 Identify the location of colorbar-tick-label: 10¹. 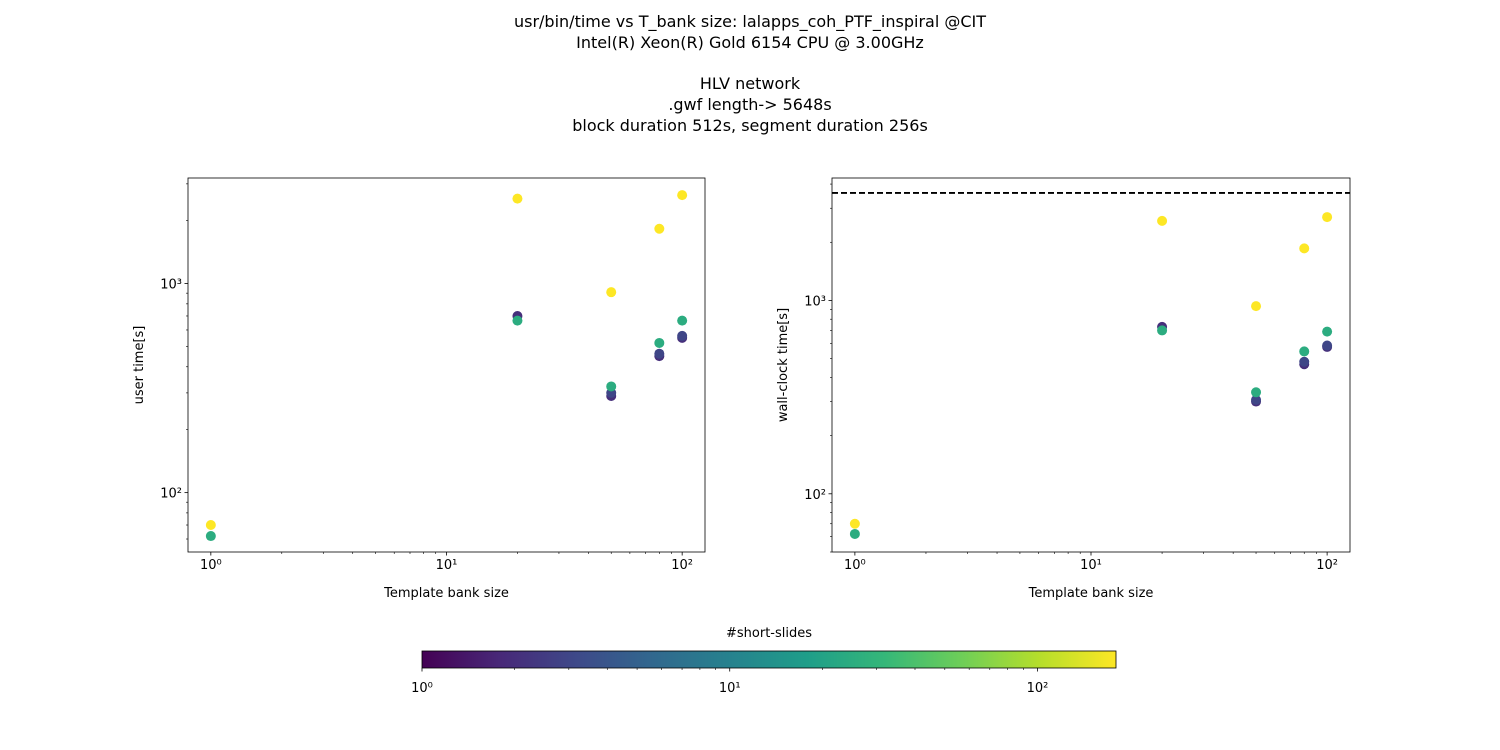
(730, 688).